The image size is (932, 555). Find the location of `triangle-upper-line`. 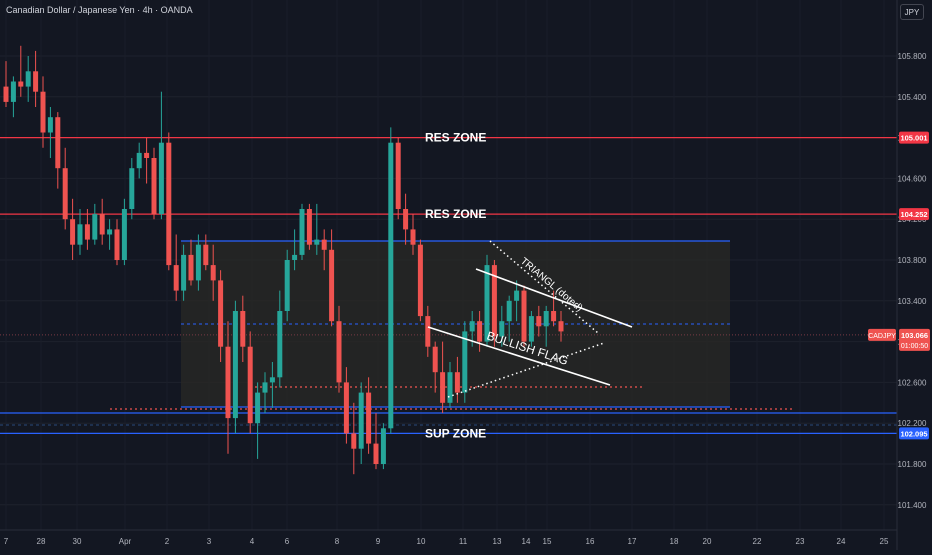

triangle-upper-line is located at coordinates (544, 287).